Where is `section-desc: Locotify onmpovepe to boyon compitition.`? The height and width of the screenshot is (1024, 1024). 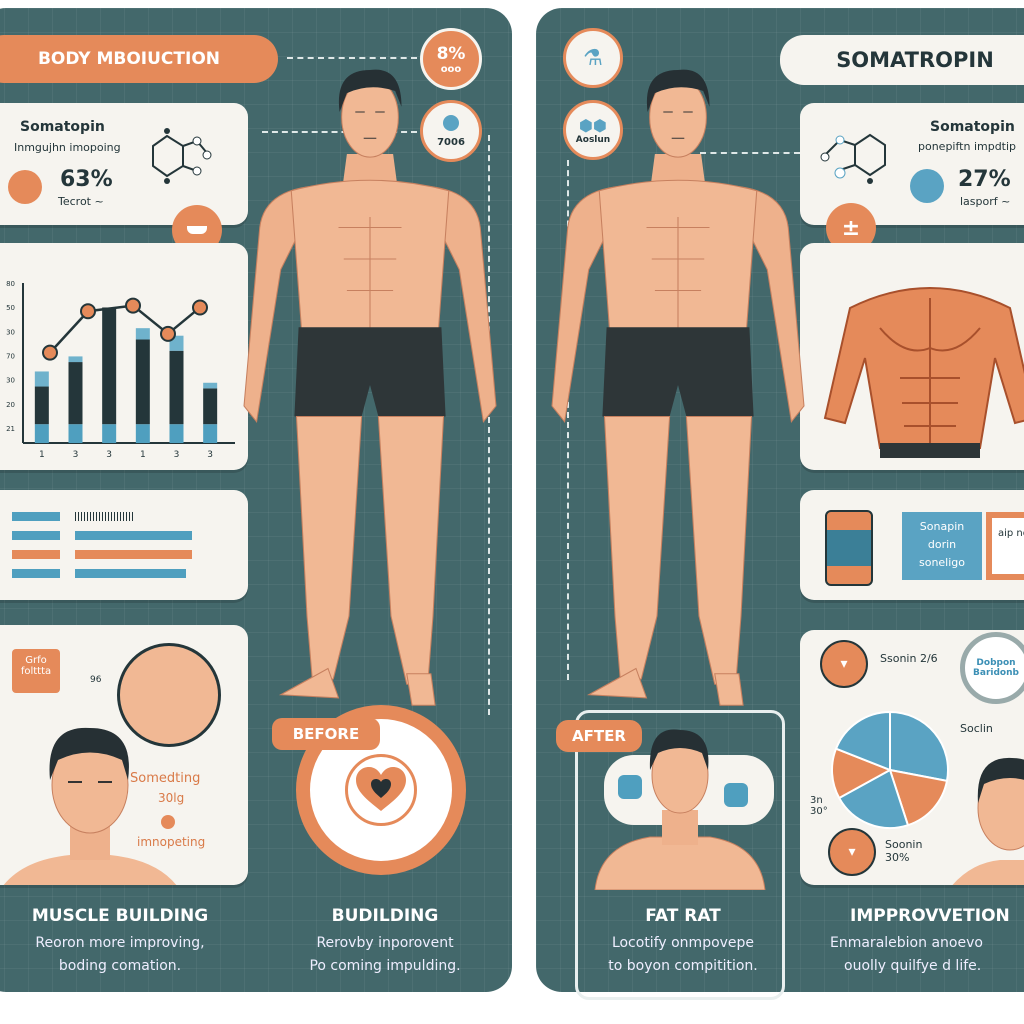 section-desc: Locotify onmpovepe to boyon compitition. is located at coordinates (683, 955).